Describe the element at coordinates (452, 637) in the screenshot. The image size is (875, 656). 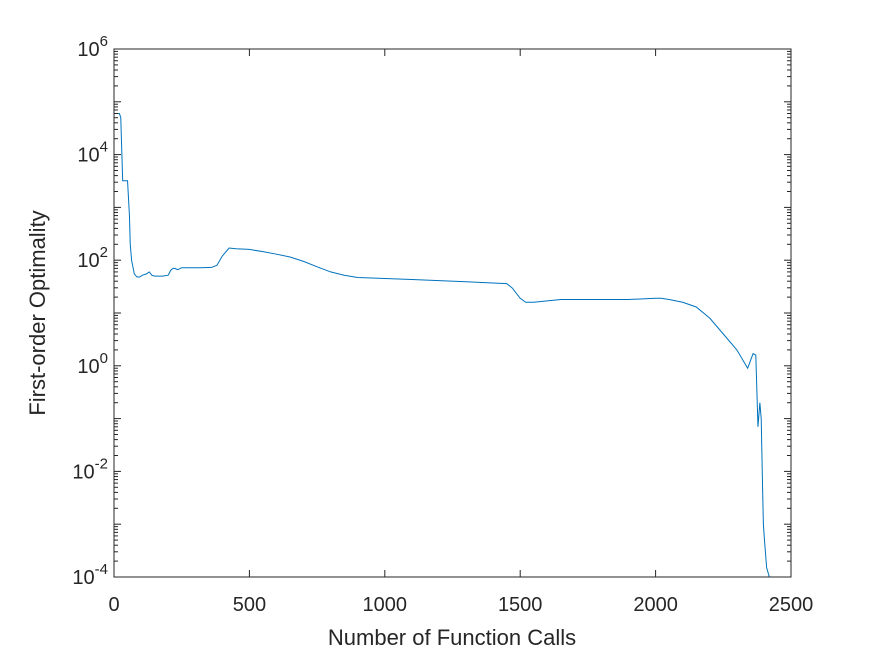
I see `x-axis-label: Number of Function Calls` at that location.